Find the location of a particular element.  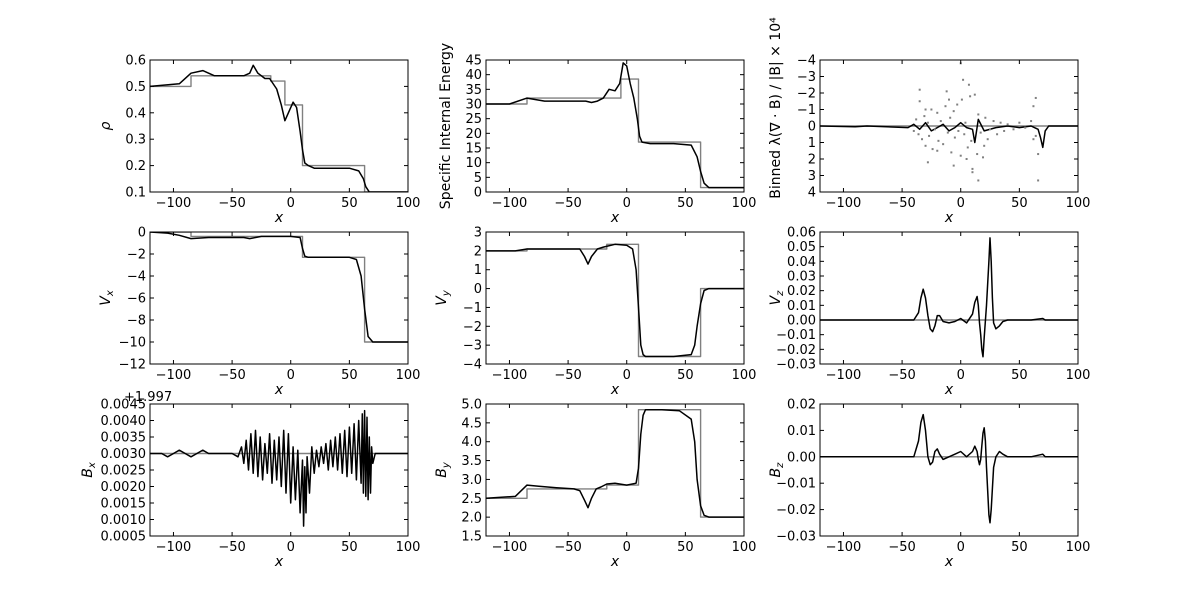

y-tick-label: 1.5 is located at coordinates (471, 537).